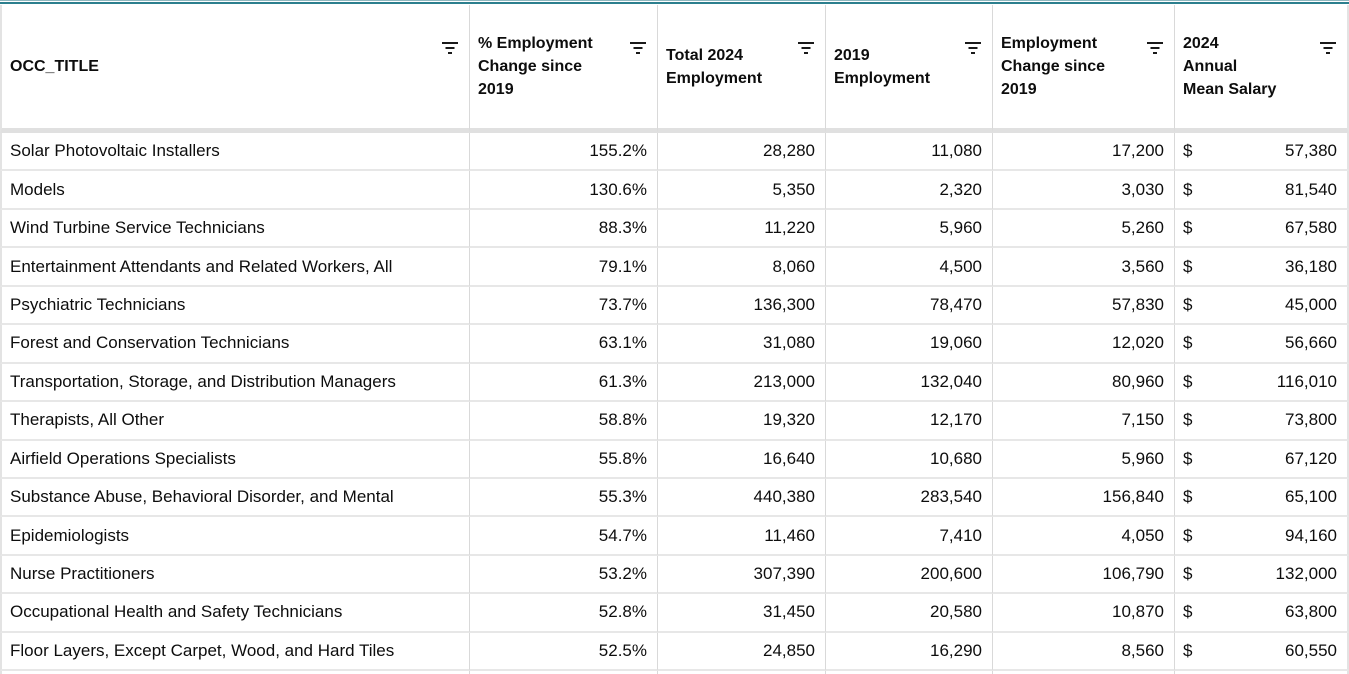  I want to click on cell-2024-annual-mean-salary: $ 160,930, so click(1262, 672).